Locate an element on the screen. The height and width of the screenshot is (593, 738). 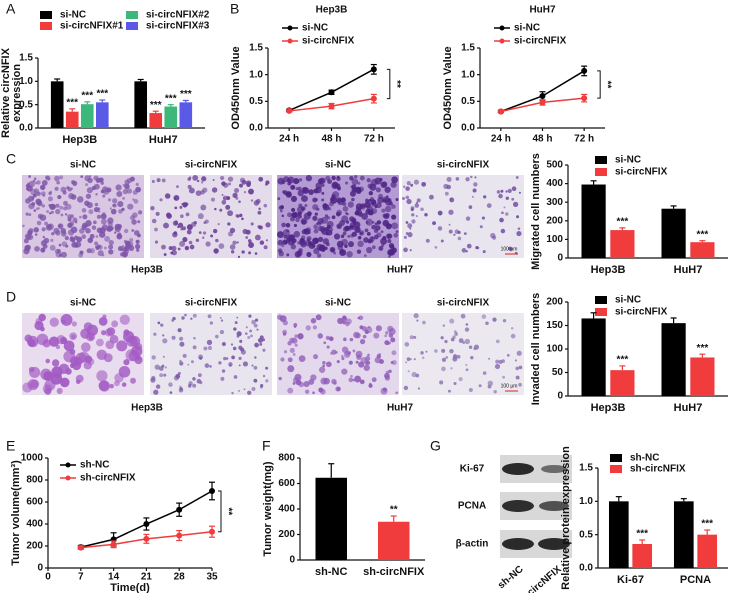
western-blot: Ki-67 PCNA β-actin sh-NC sh-circNFIX is located at coordinates (514, 524).